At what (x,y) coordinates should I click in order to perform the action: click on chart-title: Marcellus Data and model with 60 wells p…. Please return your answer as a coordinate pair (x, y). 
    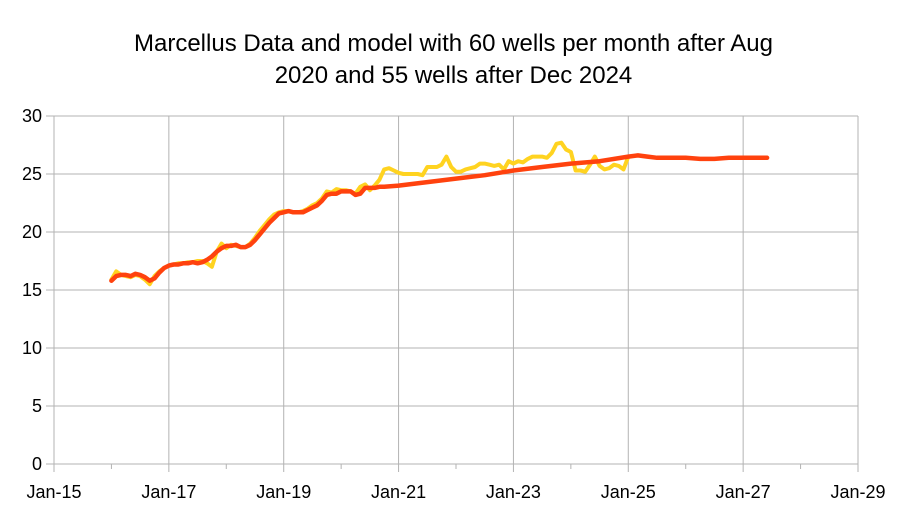
    Looking at the image, I should click on (453, 60).